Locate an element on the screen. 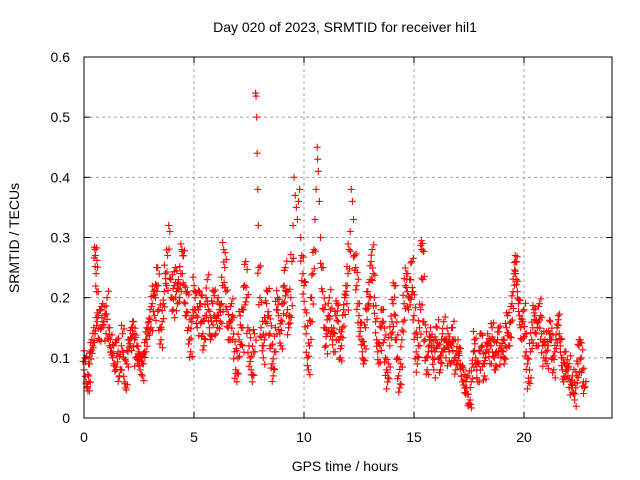 This screenshot has width=640, height=480. x-tick-label: 10 is located at coordinates (304, 437).